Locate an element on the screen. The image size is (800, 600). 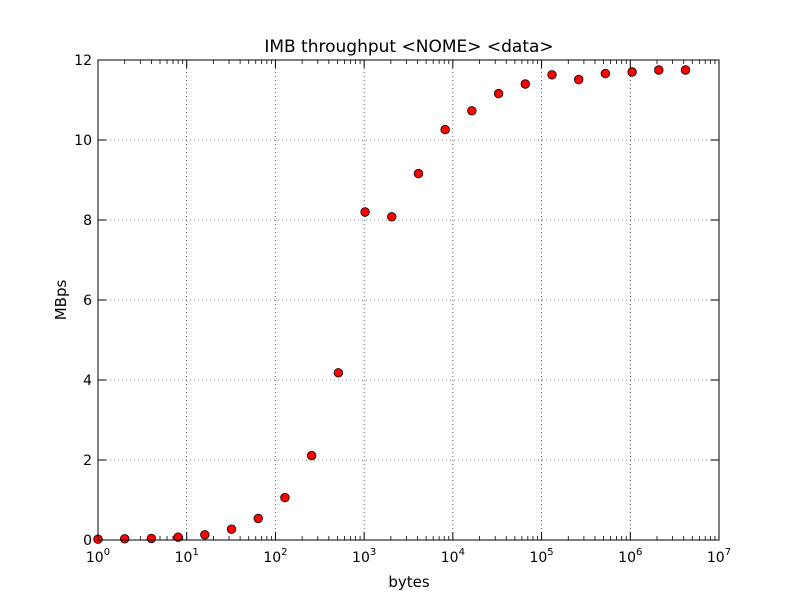
y-tick-label: 2 is located at coordinates (87, 461).